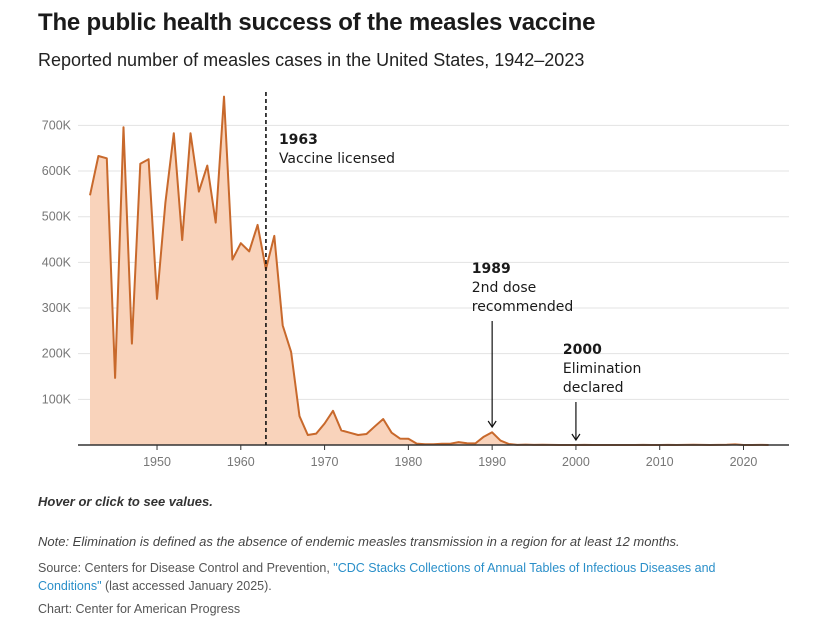  What do you see at coordinates (492, 424) in the screenshot?
I see `annotation-arrowhead-1989` at bounding box center [492, 424].